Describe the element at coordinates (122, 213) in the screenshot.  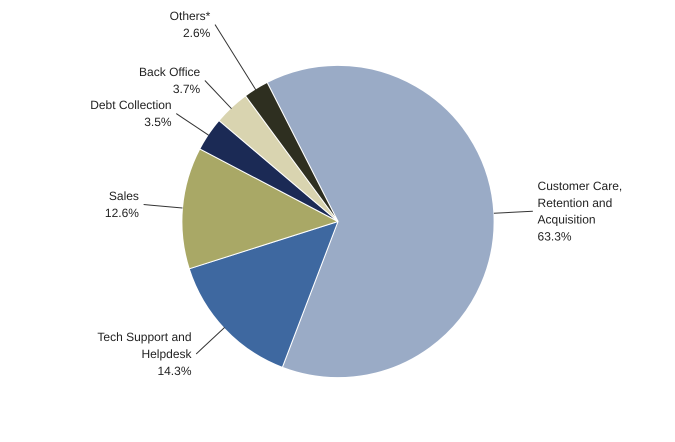
I see `data-label: 12.6%` at that location.